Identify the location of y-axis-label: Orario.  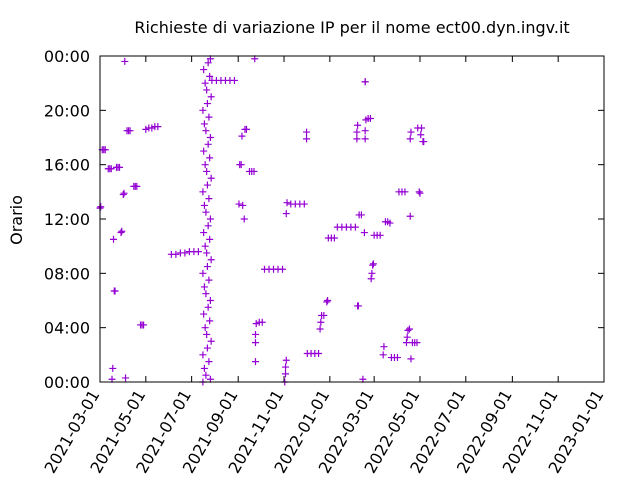
(16, 220).